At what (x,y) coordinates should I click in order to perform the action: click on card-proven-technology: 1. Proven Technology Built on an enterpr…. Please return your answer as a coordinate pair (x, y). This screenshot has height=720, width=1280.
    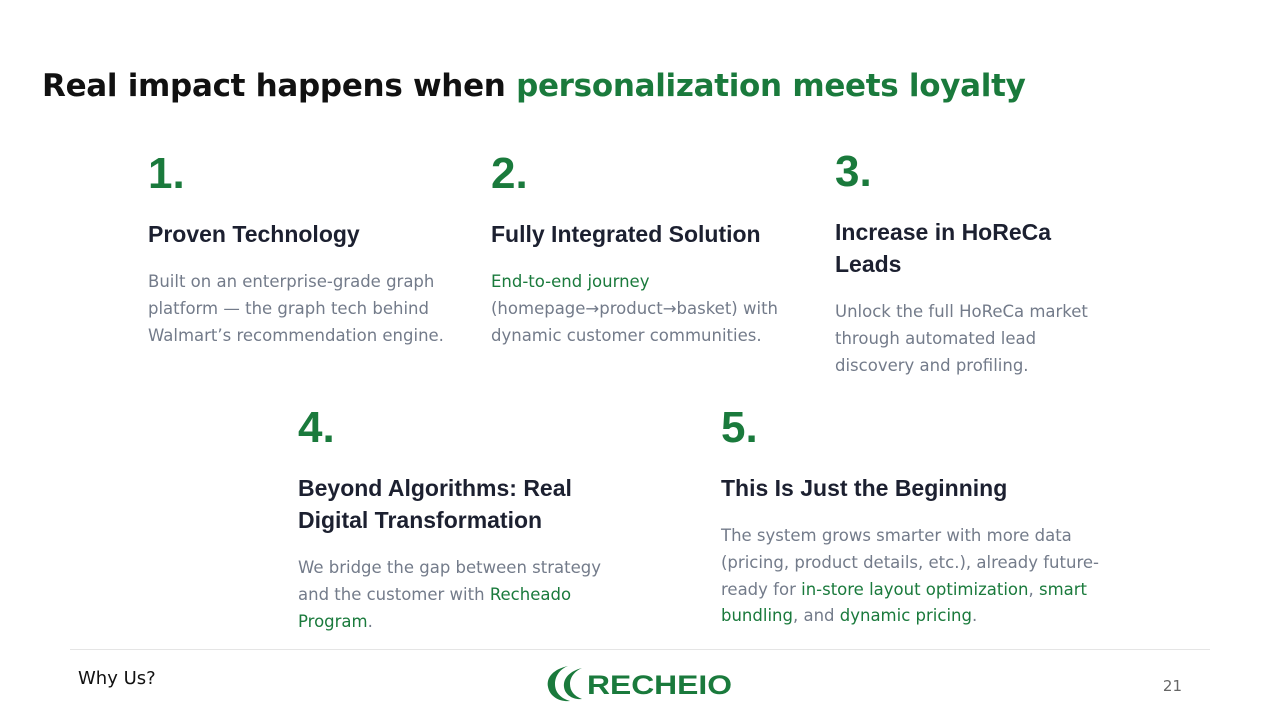
    Looking at the image, I should click on (298, 250).